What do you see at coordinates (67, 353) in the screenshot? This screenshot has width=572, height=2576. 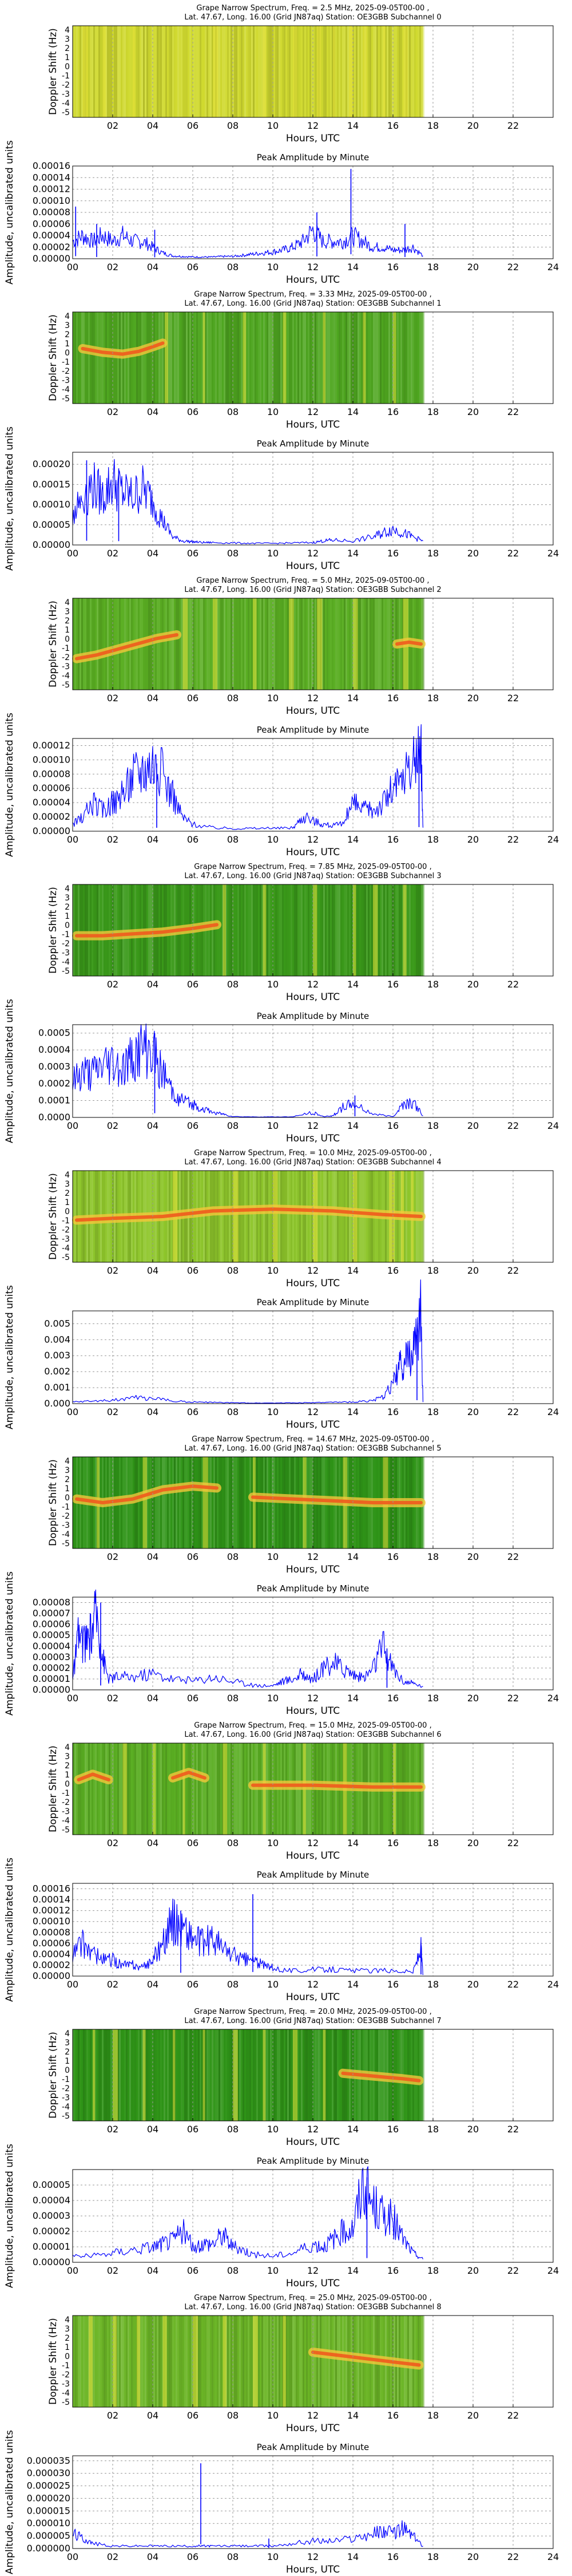 I see `spectrum-y-tick-label: 0` at bounding box center [67, 353].